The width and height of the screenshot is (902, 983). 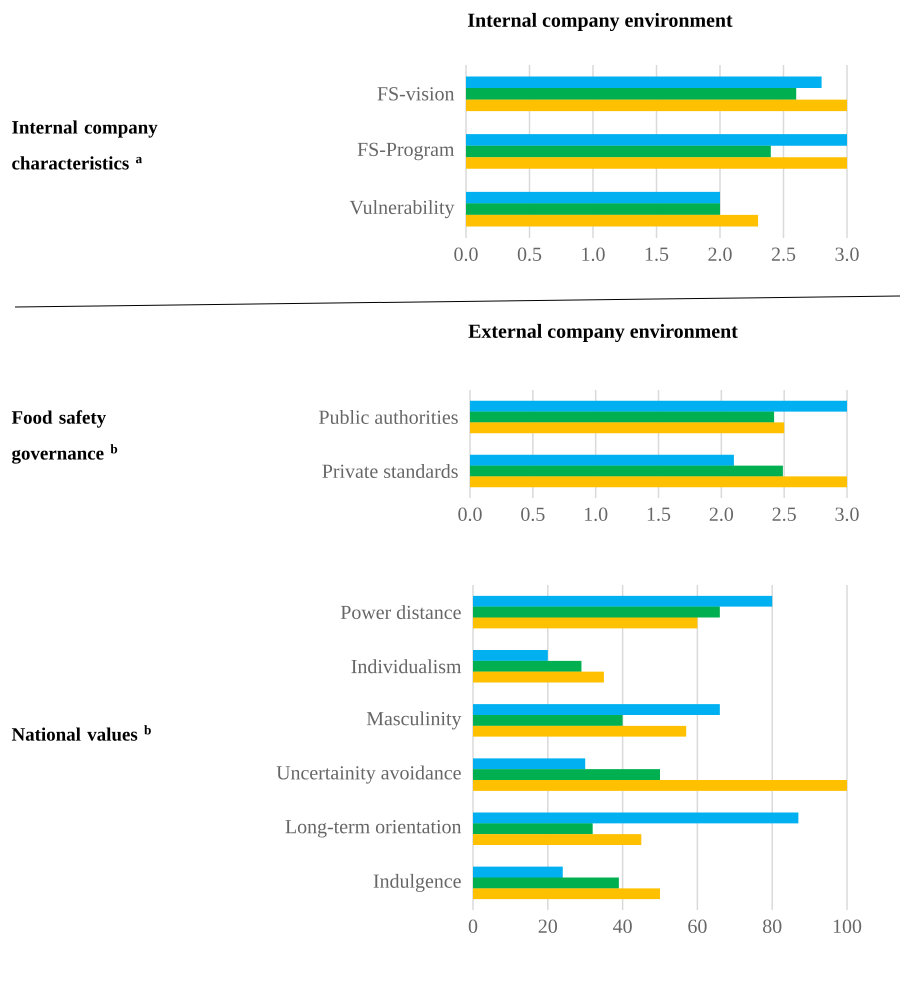 What do you see at coordinates (772, 926) in the screenshot?
I see `x-tick-label: 80` at bounding box center [772, 926].